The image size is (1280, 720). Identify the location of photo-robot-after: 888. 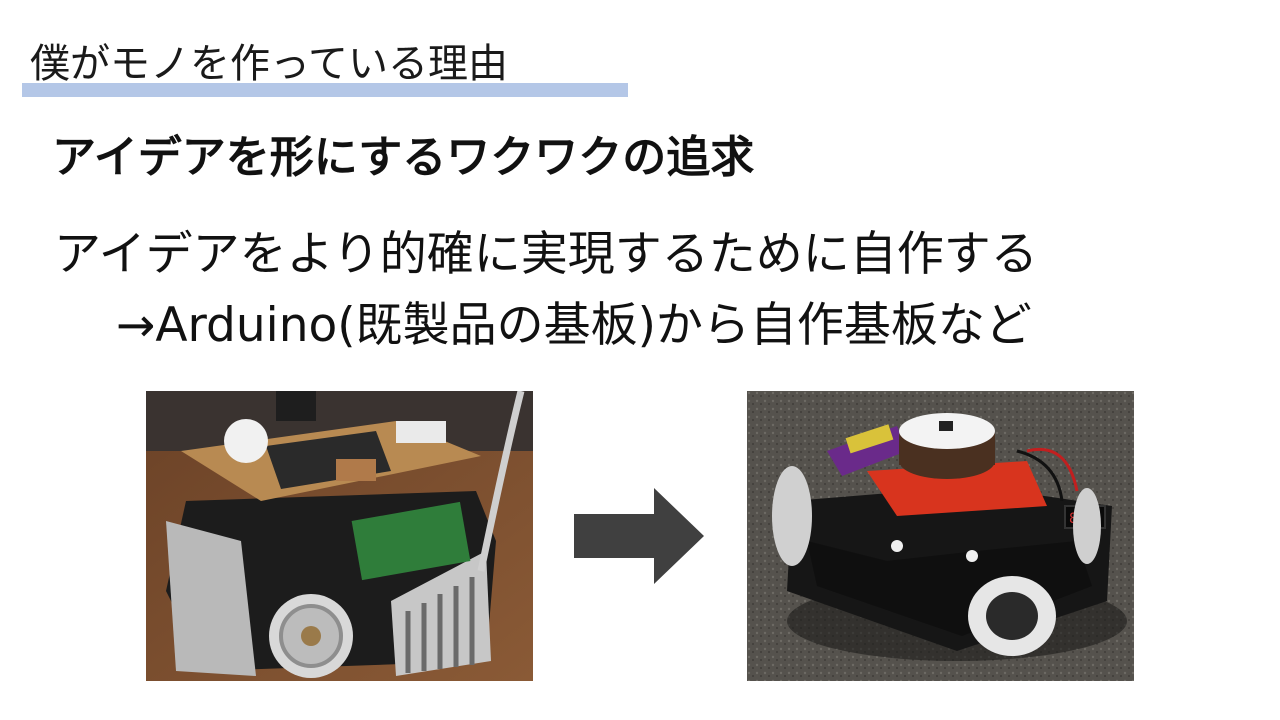
(940, 536).